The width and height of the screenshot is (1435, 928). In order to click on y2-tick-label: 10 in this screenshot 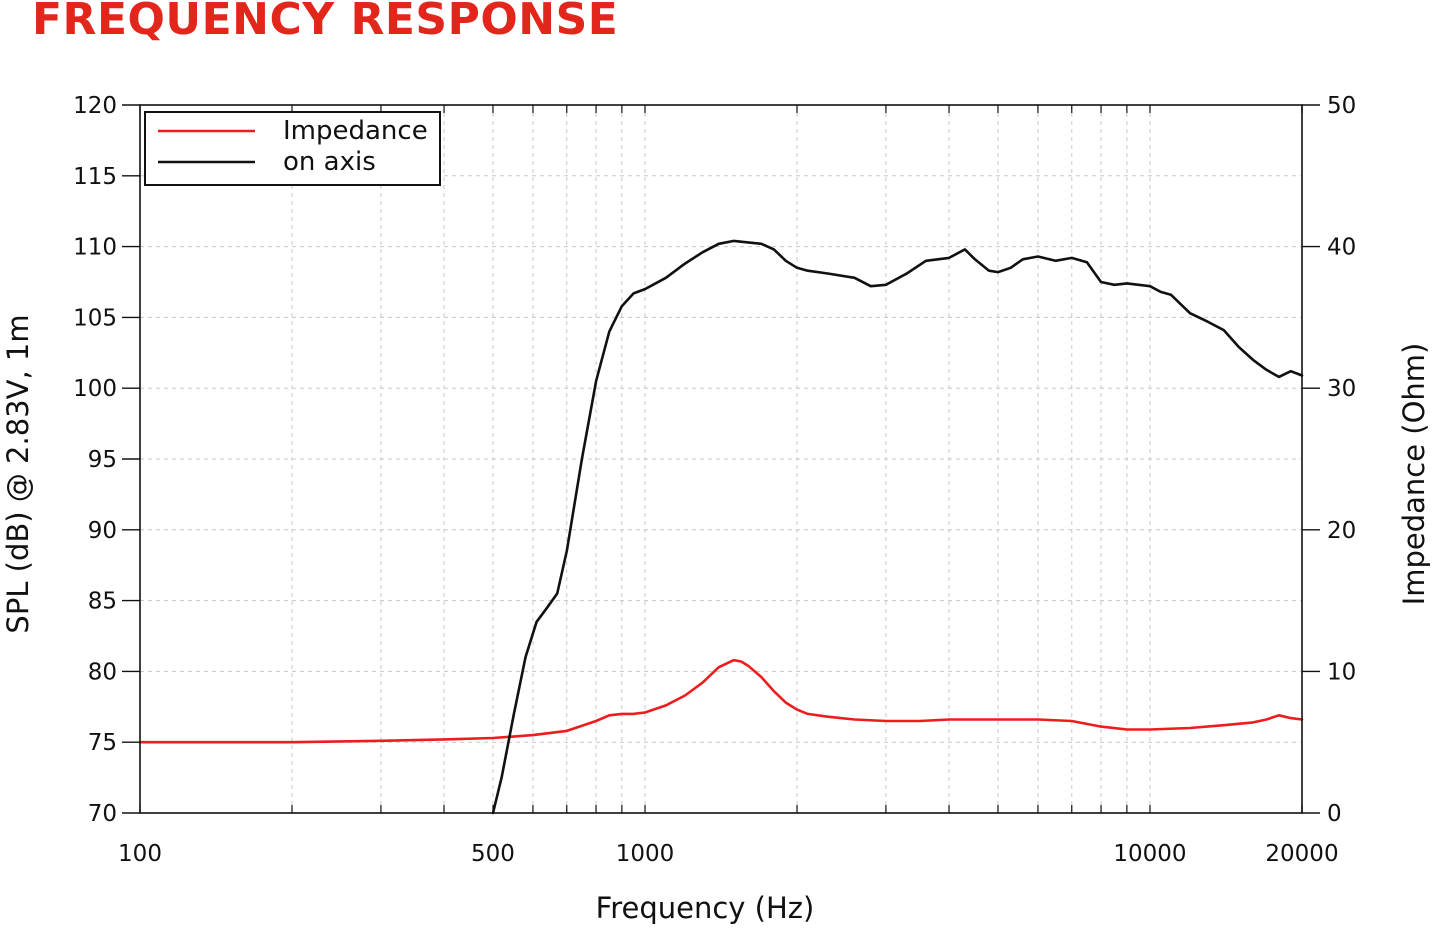, I will do `click(1341, 672)`.